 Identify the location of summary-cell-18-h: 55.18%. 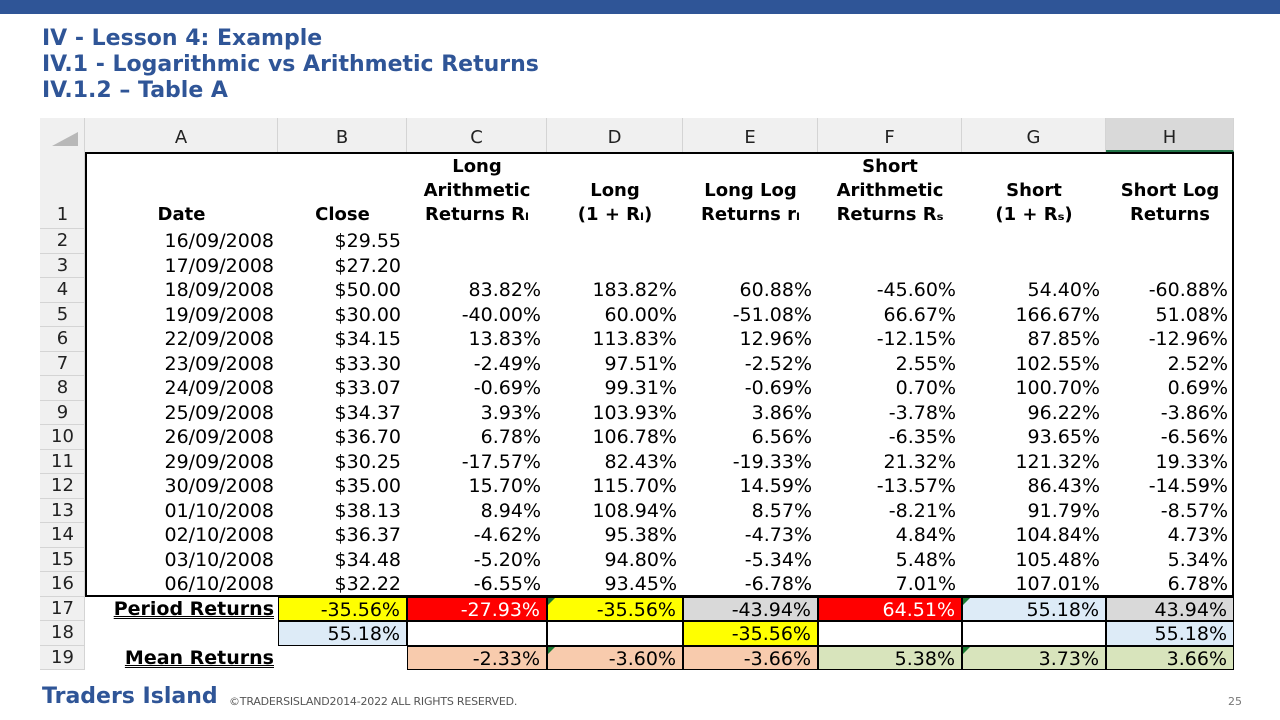
(1170, 633).